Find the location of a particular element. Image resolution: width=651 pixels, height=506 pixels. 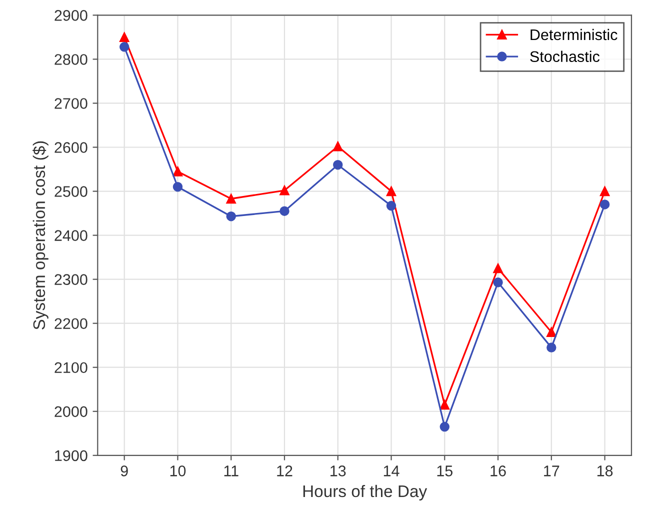

x-tick-label: 13 is located at coordinates (338, 471).